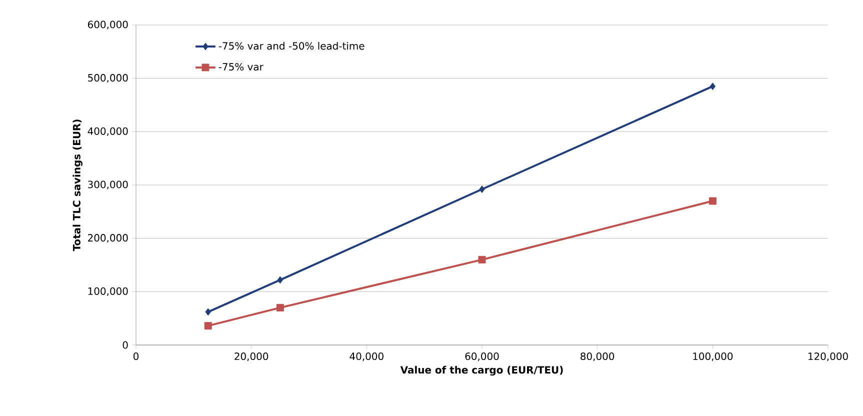 Image resolution: width=863 pixels, height=416 pixels. I want to click on x-tick-label: 80,000, so click(597, 357).